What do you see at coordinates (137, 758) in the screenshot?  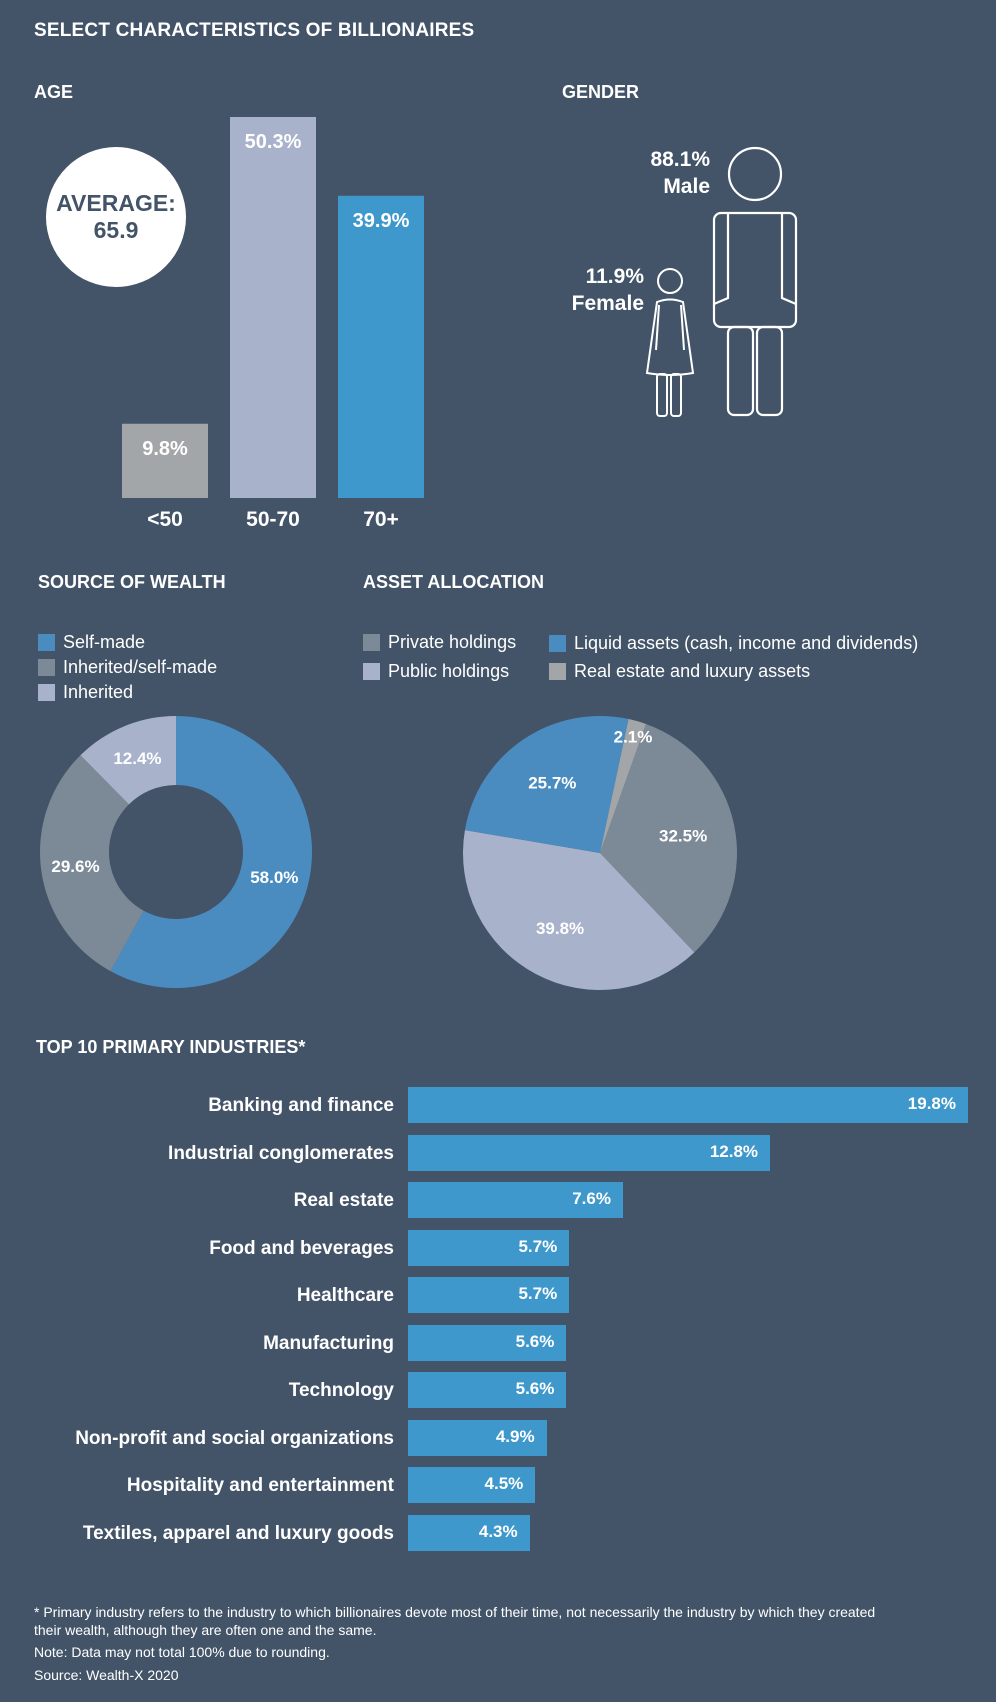 I see `wealth-slice-label: 12.4%` at bounding box center [137, 758].